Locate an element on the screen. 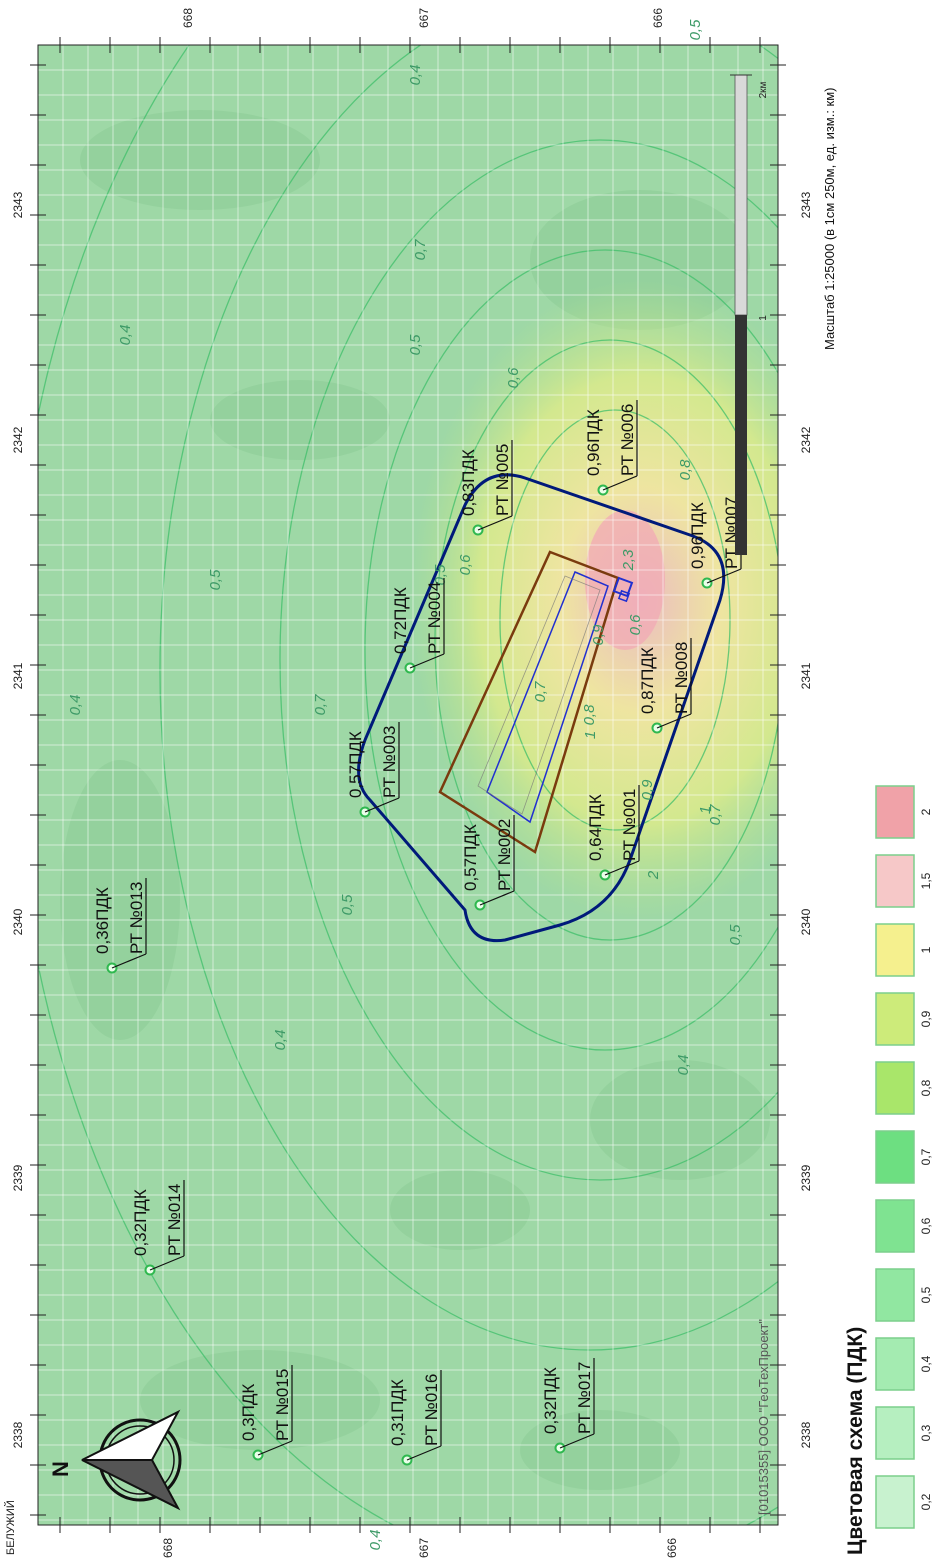  right-tick-label: 2343 is located at coordinates (806, 204).